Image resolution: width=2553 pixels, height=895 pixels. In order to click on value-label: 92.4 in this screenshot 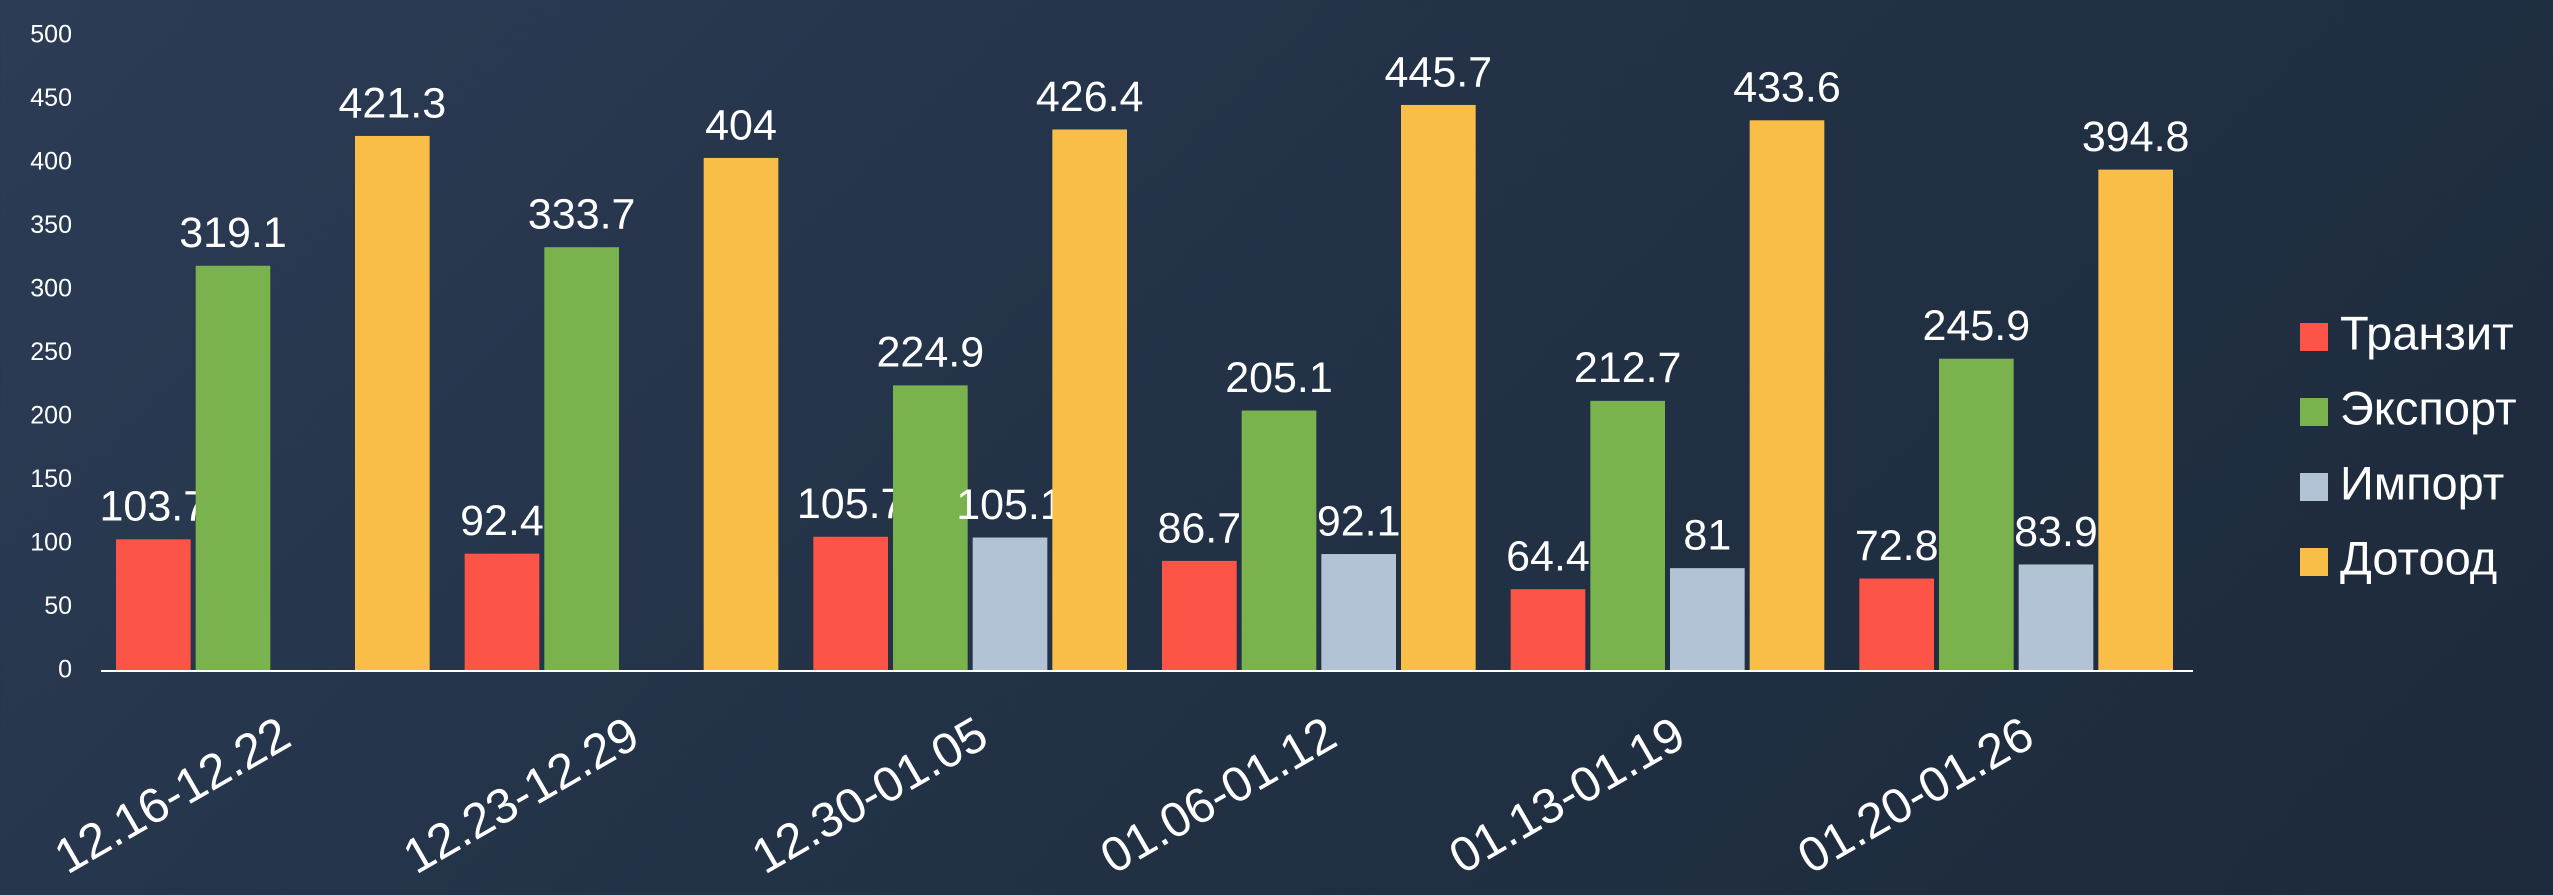, I will do `click(502, 521)`.